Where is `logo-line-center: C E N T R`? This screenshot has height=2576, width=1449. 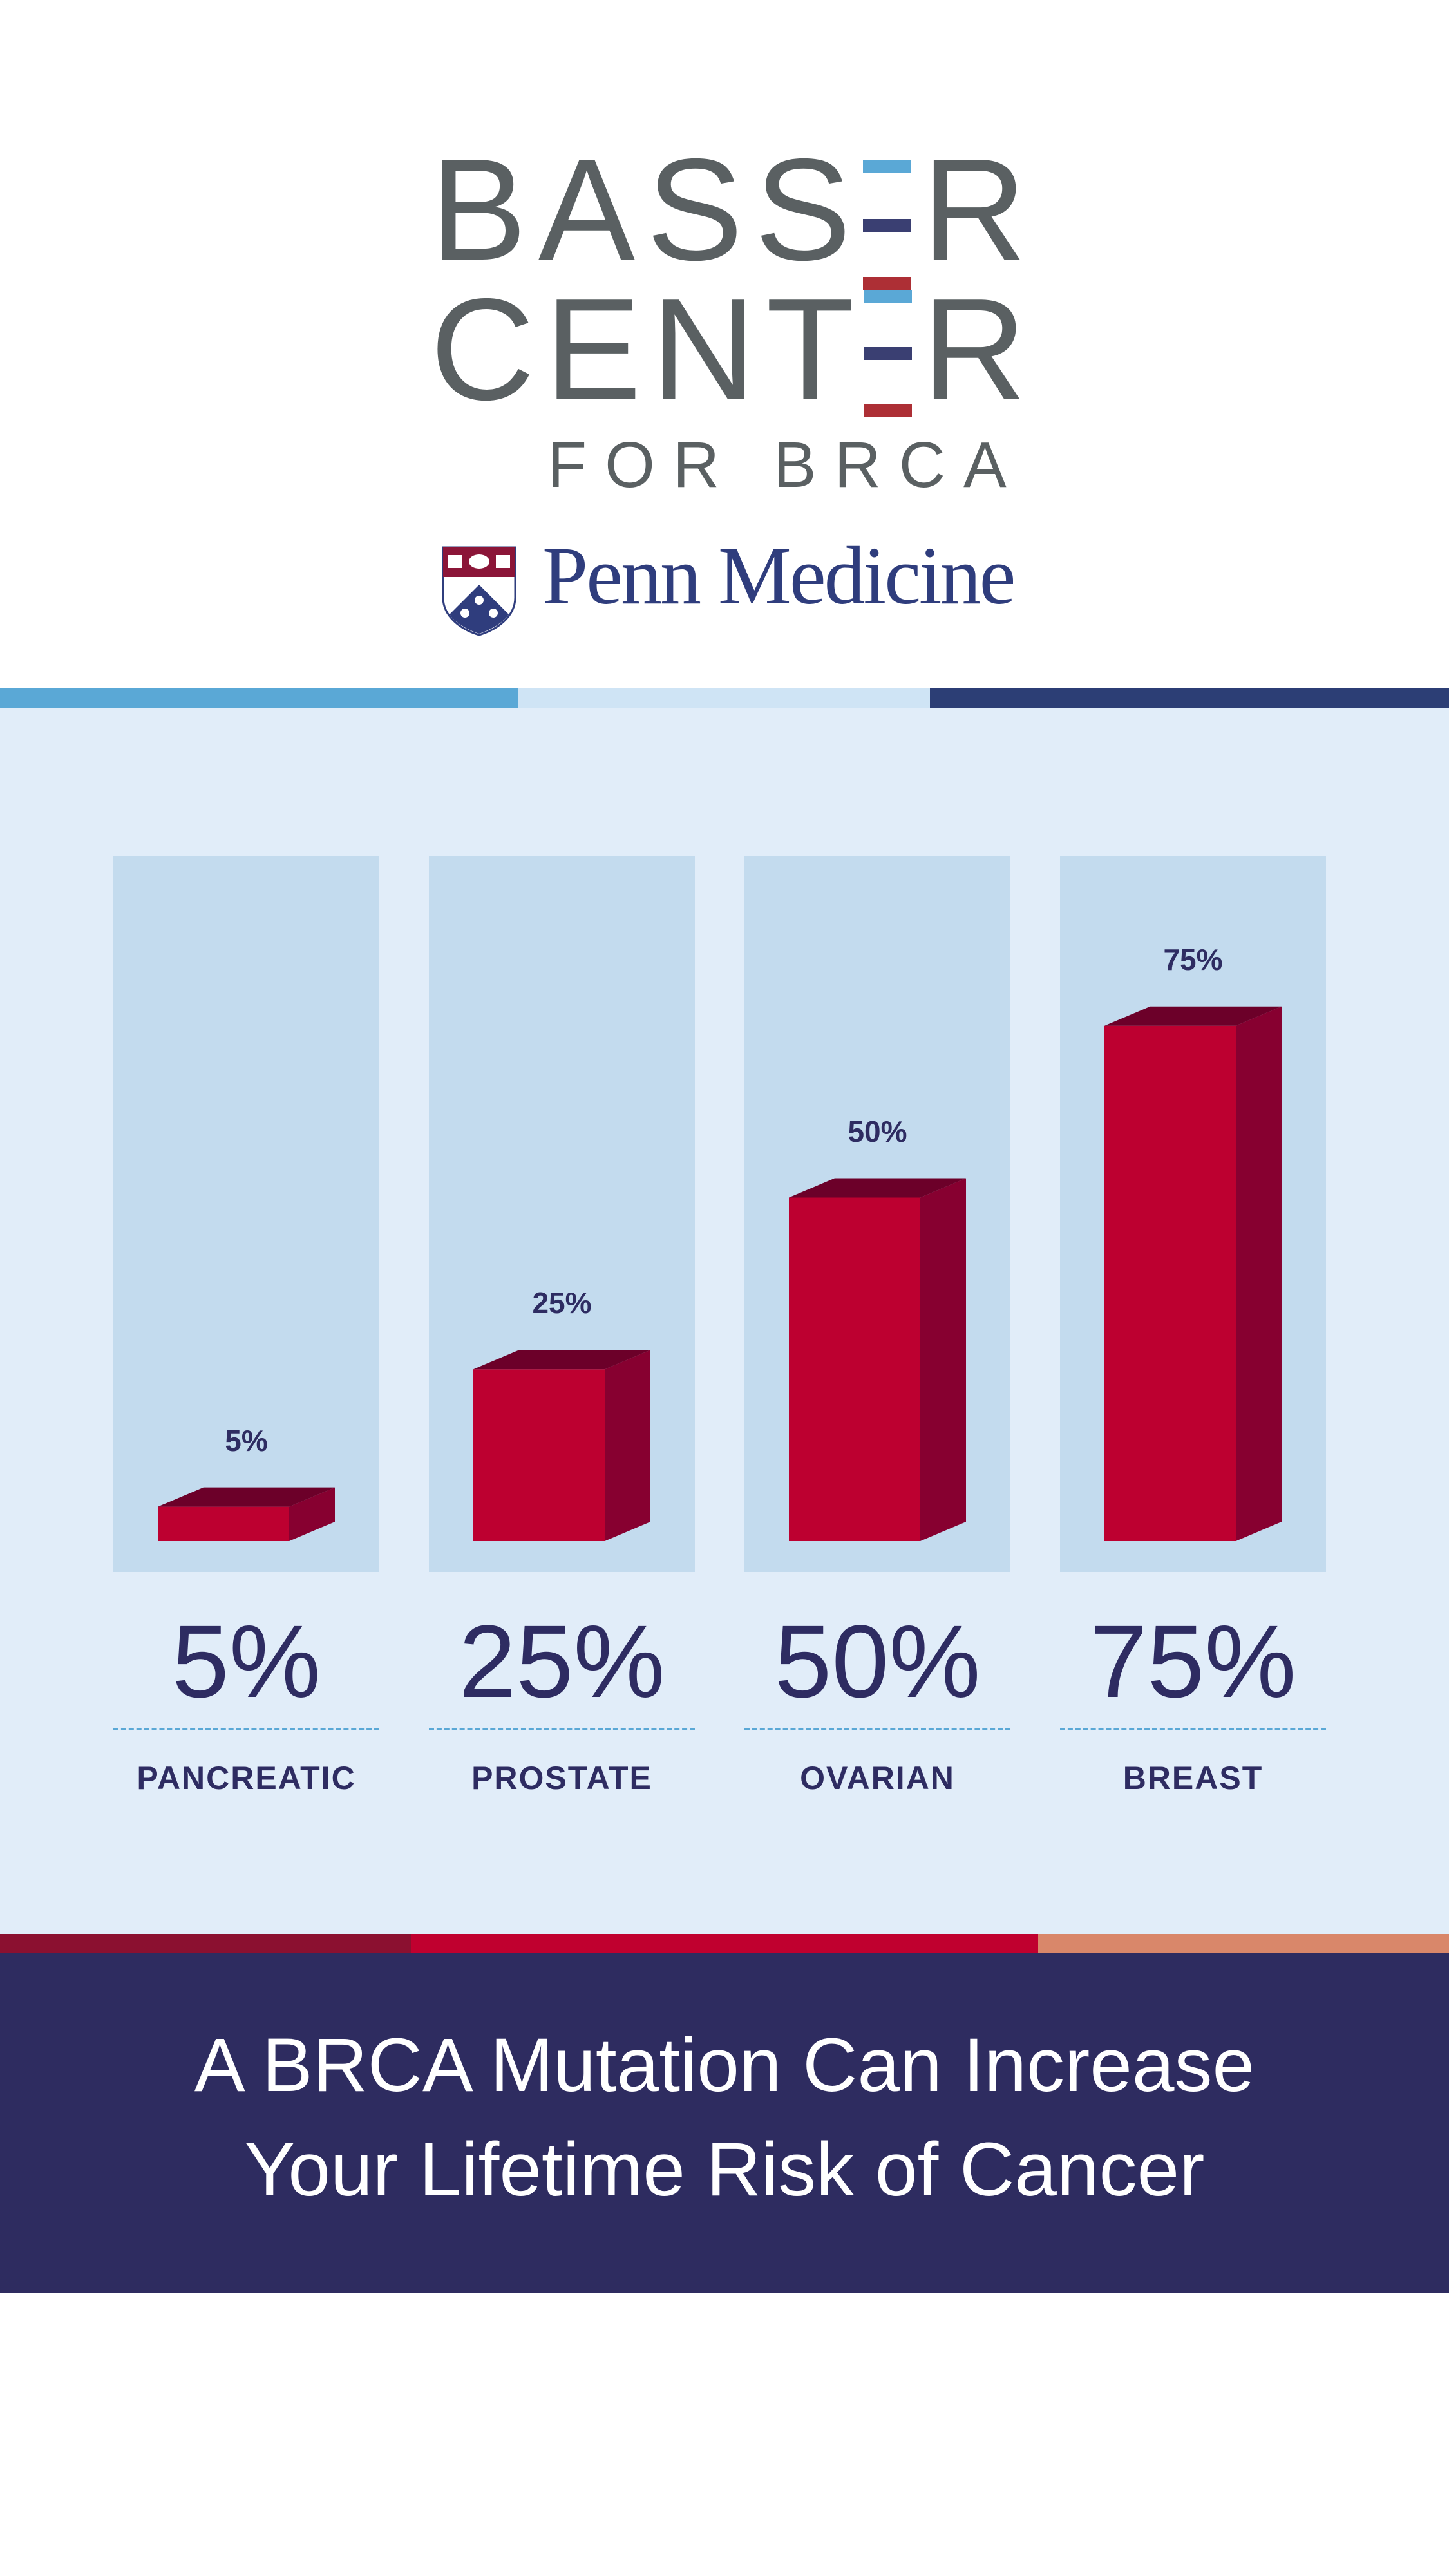
logo-line-center: C E N T R is located at coordinates (728, 350).